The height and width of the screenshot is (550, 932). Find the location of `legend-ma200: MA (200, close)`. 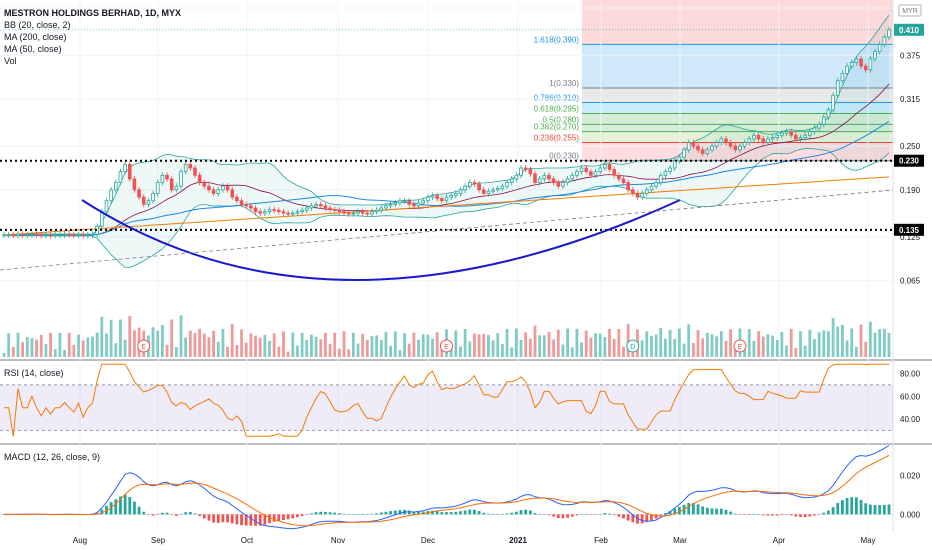

legend-ma200: MA (200, close) is located at coordinates (35, 37).